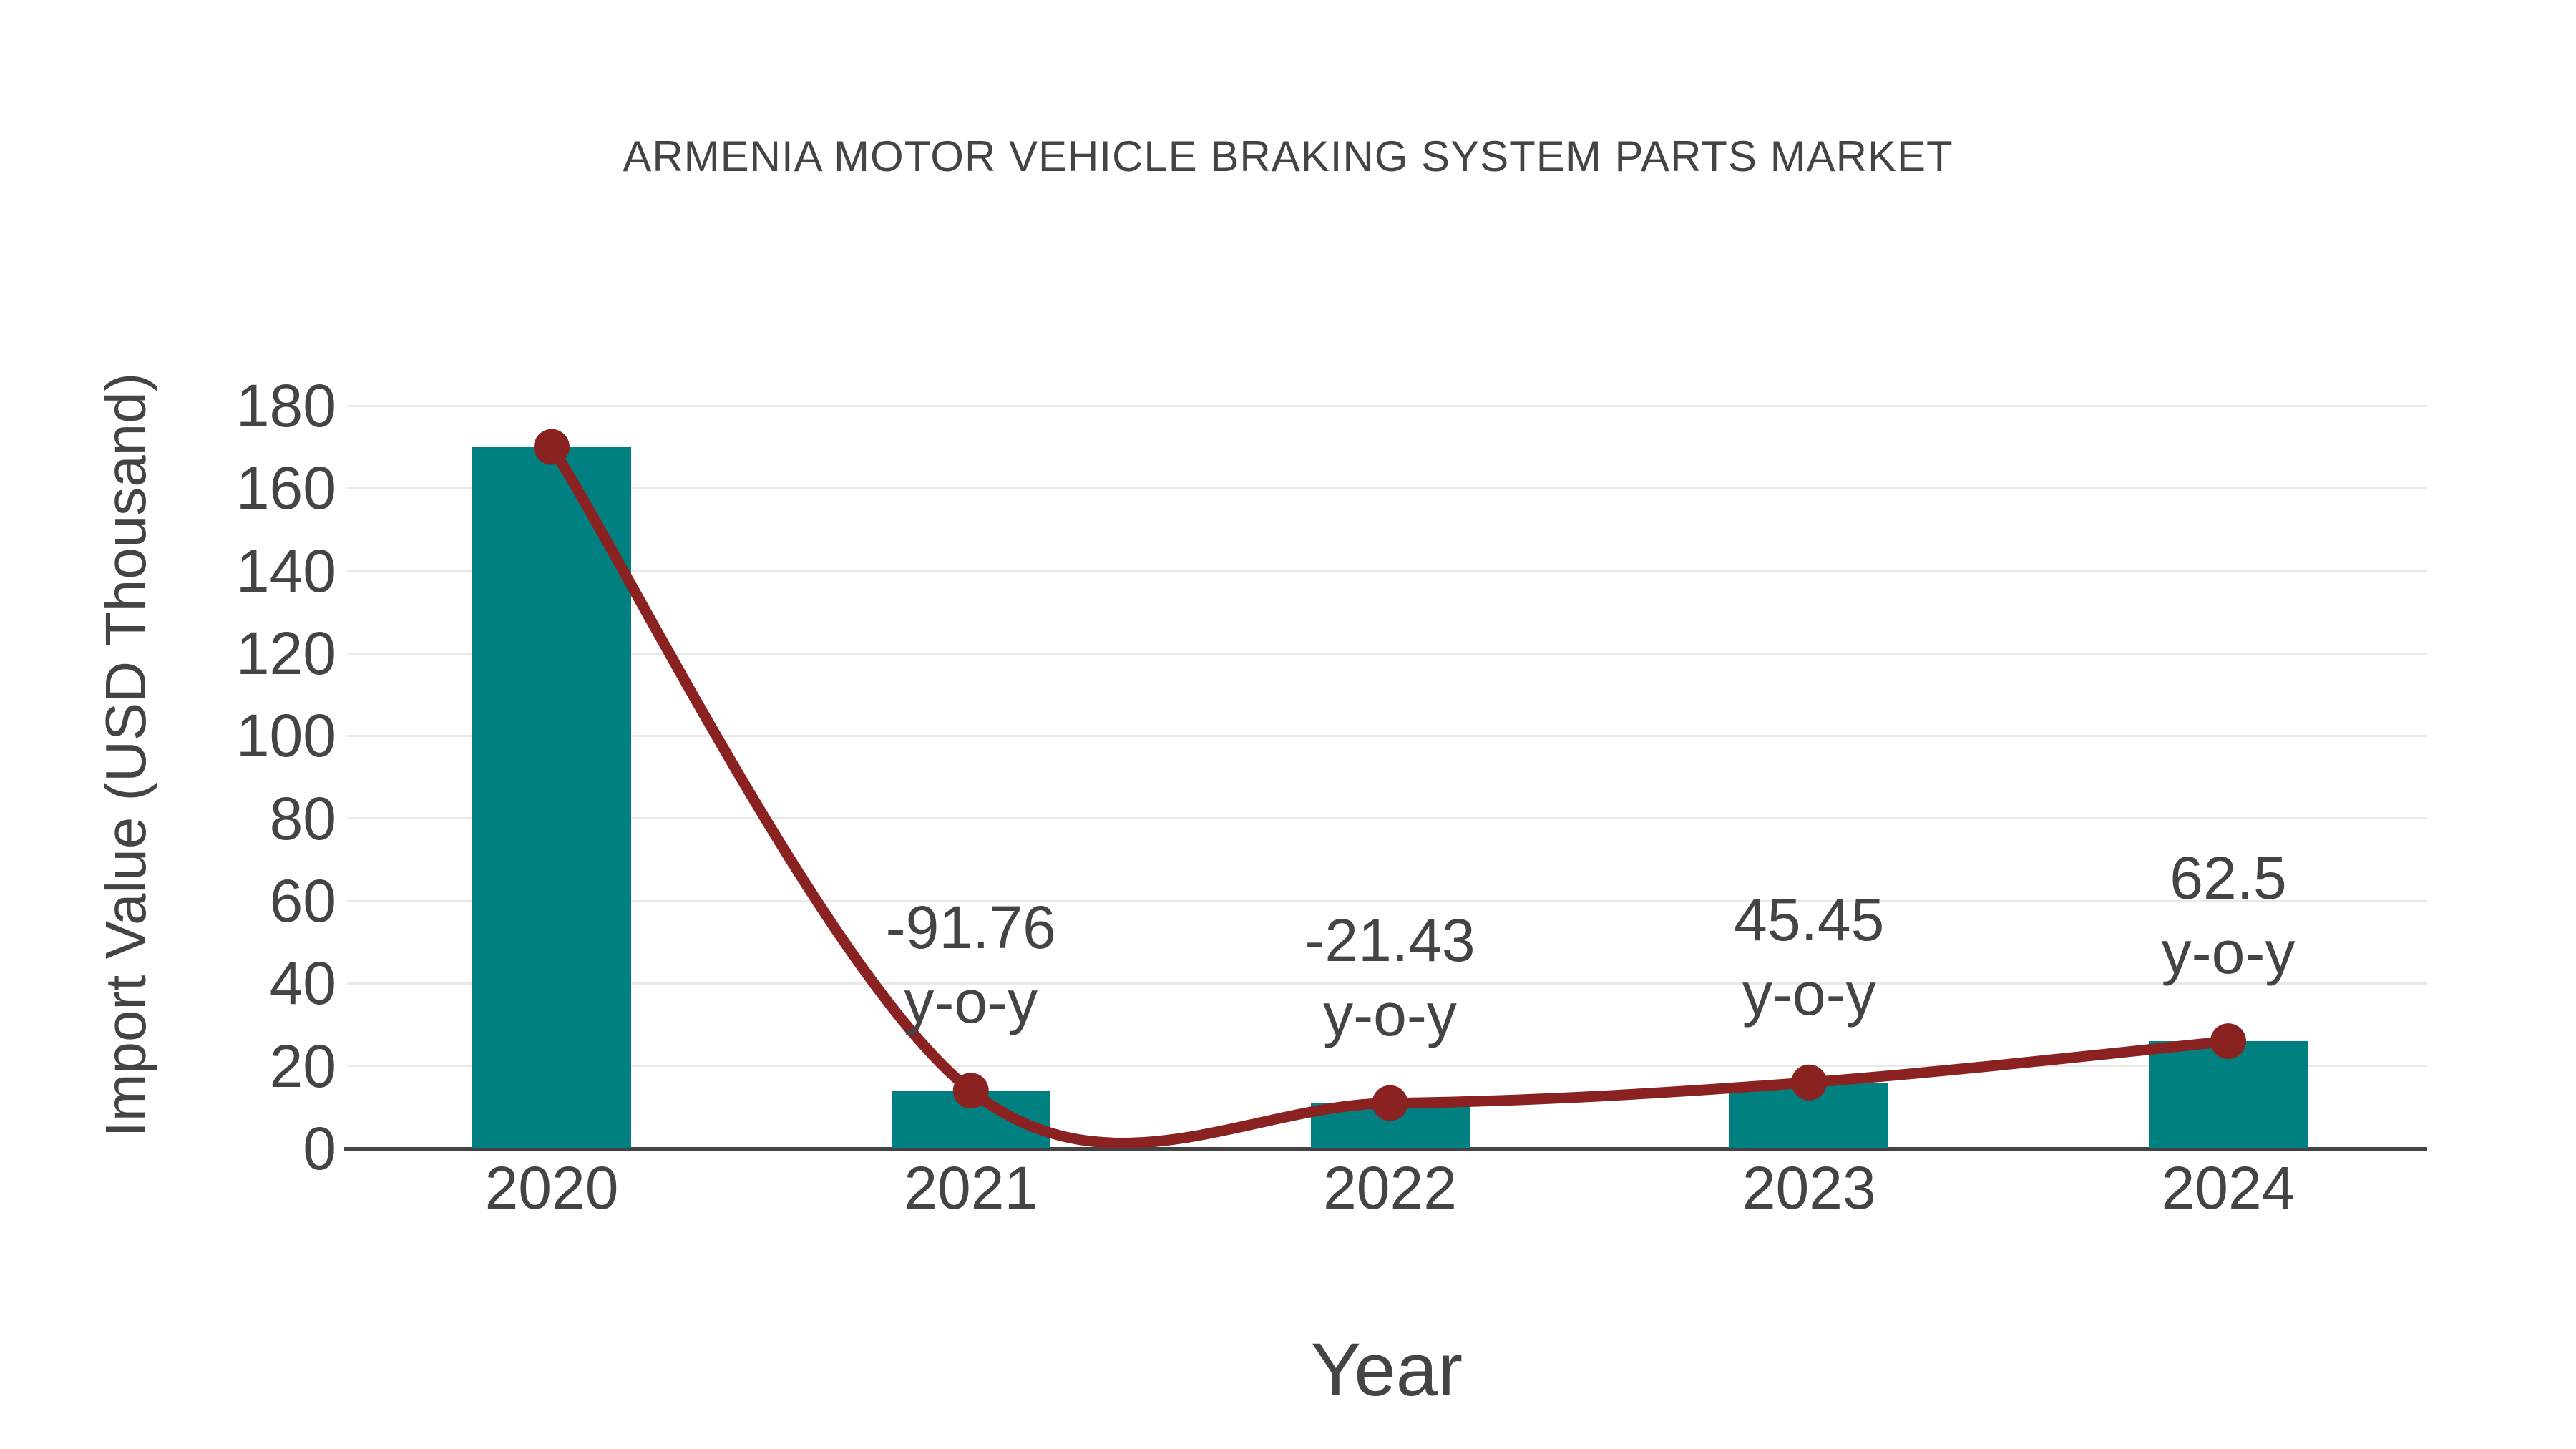 Image resolution: width=2576 pixels, height=1449 pixels. Describe the element at coordinates (970, 1091) in the screenshot. I see `data-point-2021` at that location.